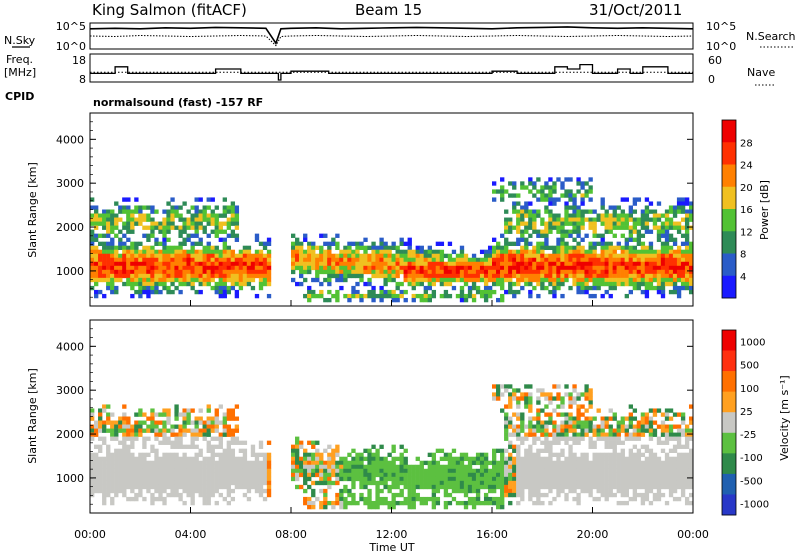  I want to click on nave-label: Nave, so click(761, 72).